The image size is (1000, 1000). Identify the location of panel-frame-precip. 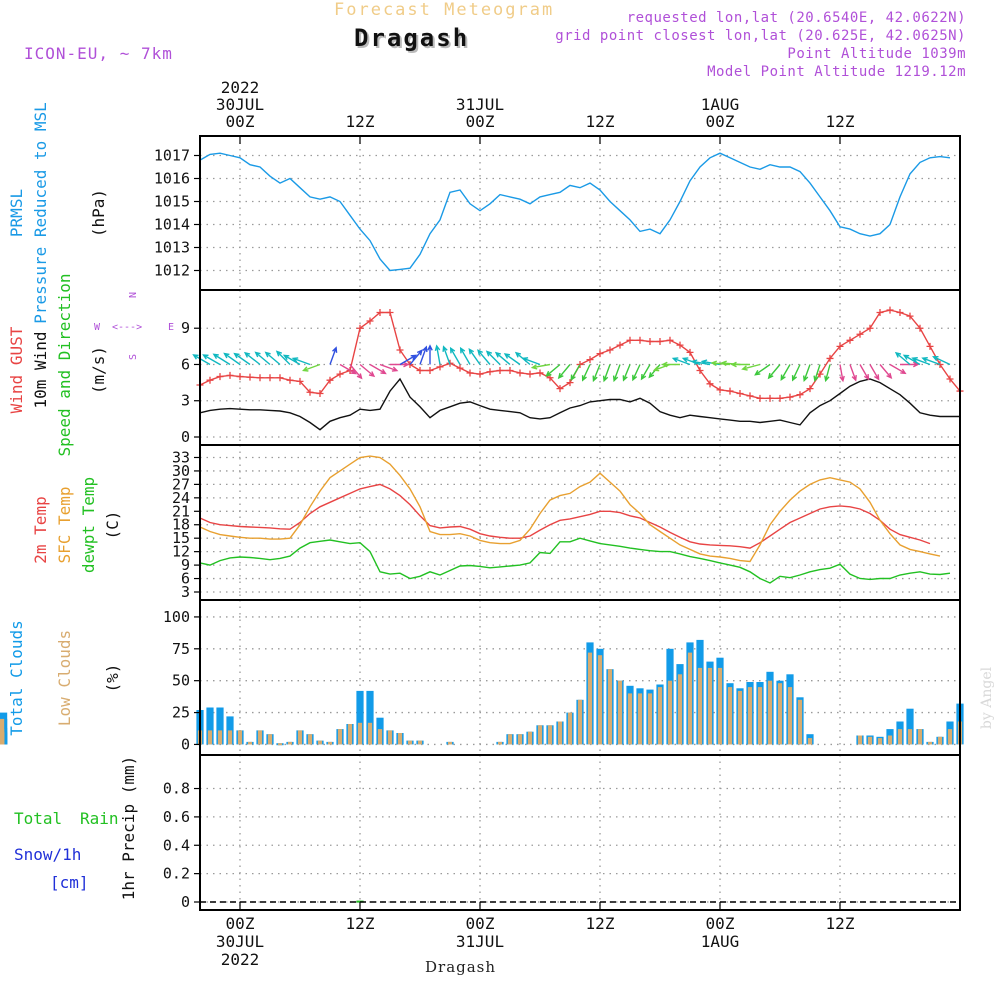
(580, 832).